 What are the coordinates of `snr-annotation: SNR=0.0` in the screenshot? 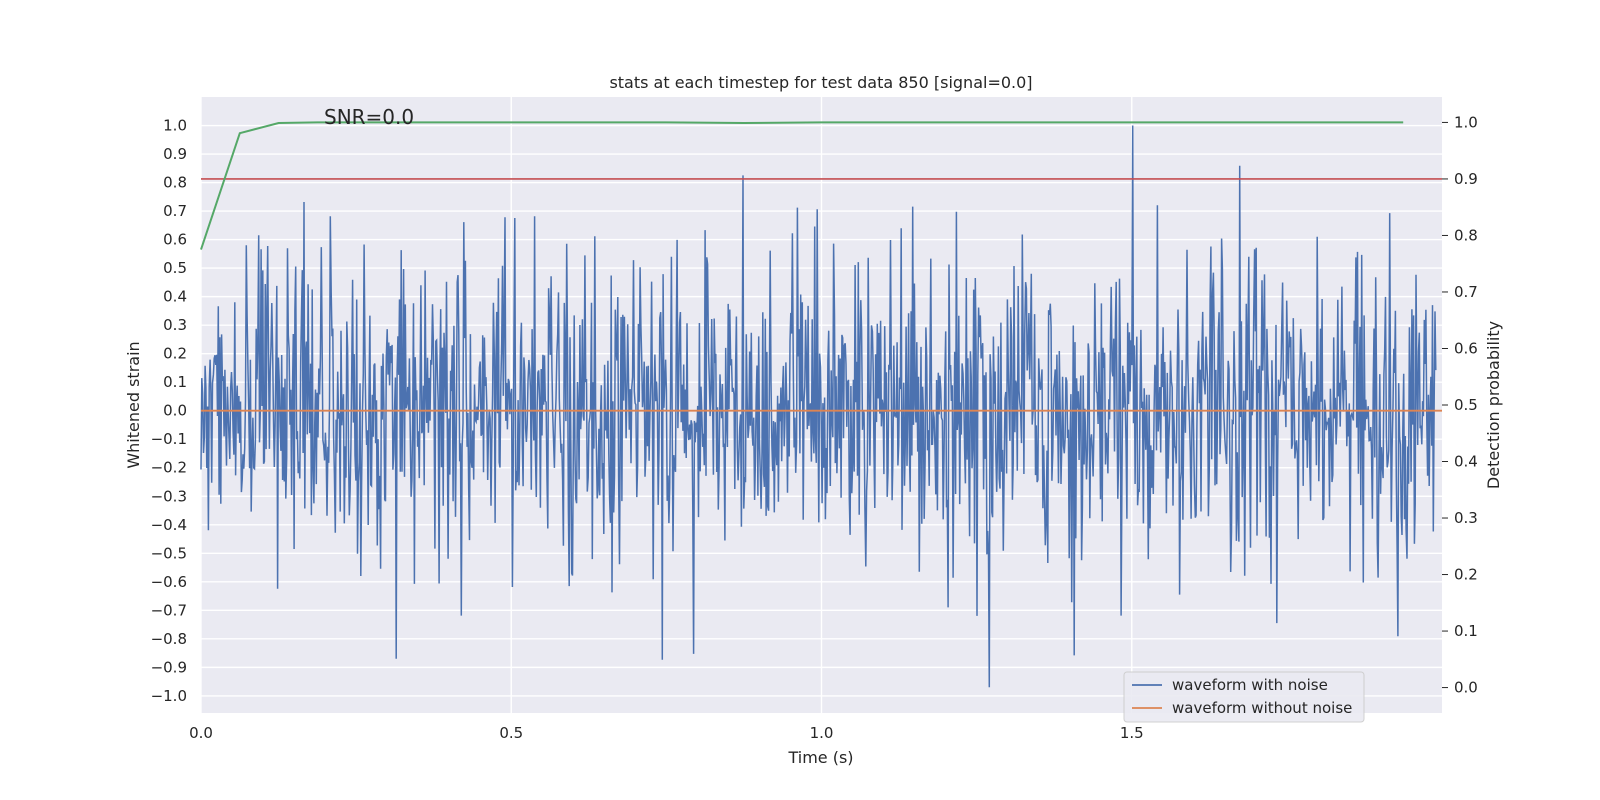 It's located at (369, 117).